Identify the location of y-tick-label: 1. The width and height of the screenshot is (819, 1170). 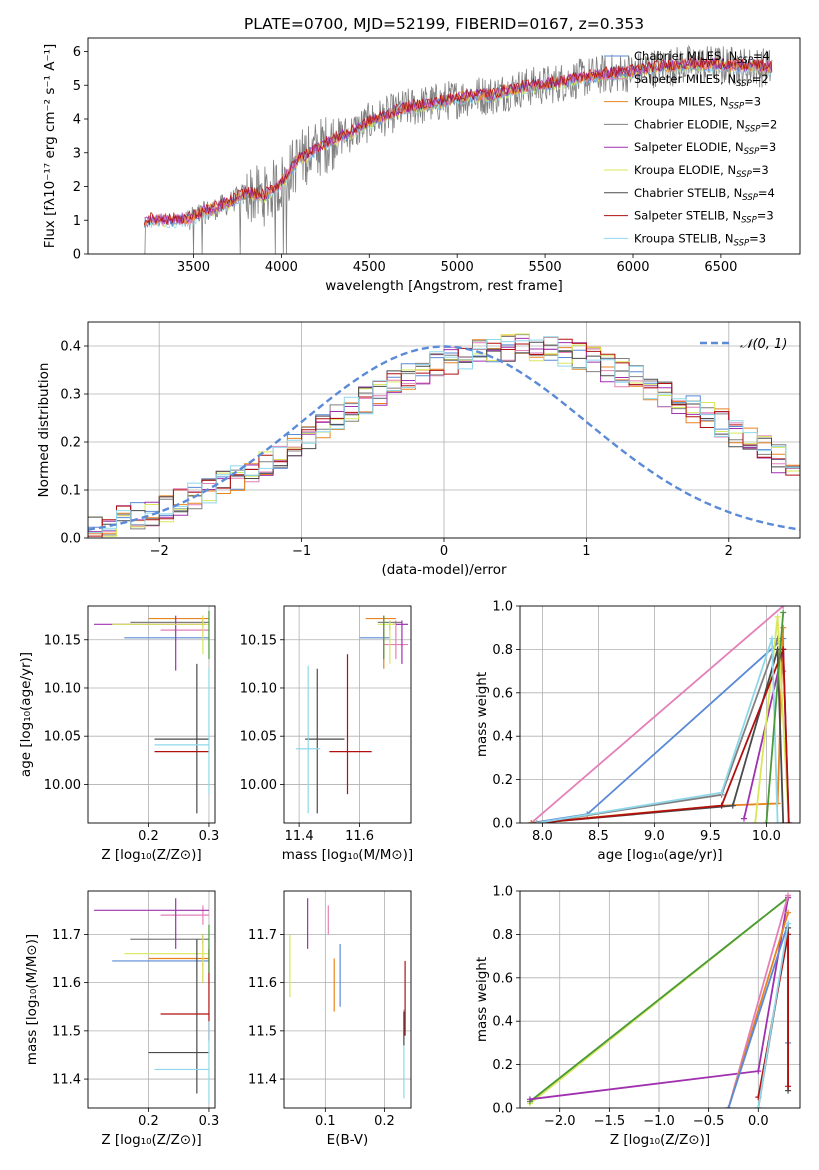
(77, 221).